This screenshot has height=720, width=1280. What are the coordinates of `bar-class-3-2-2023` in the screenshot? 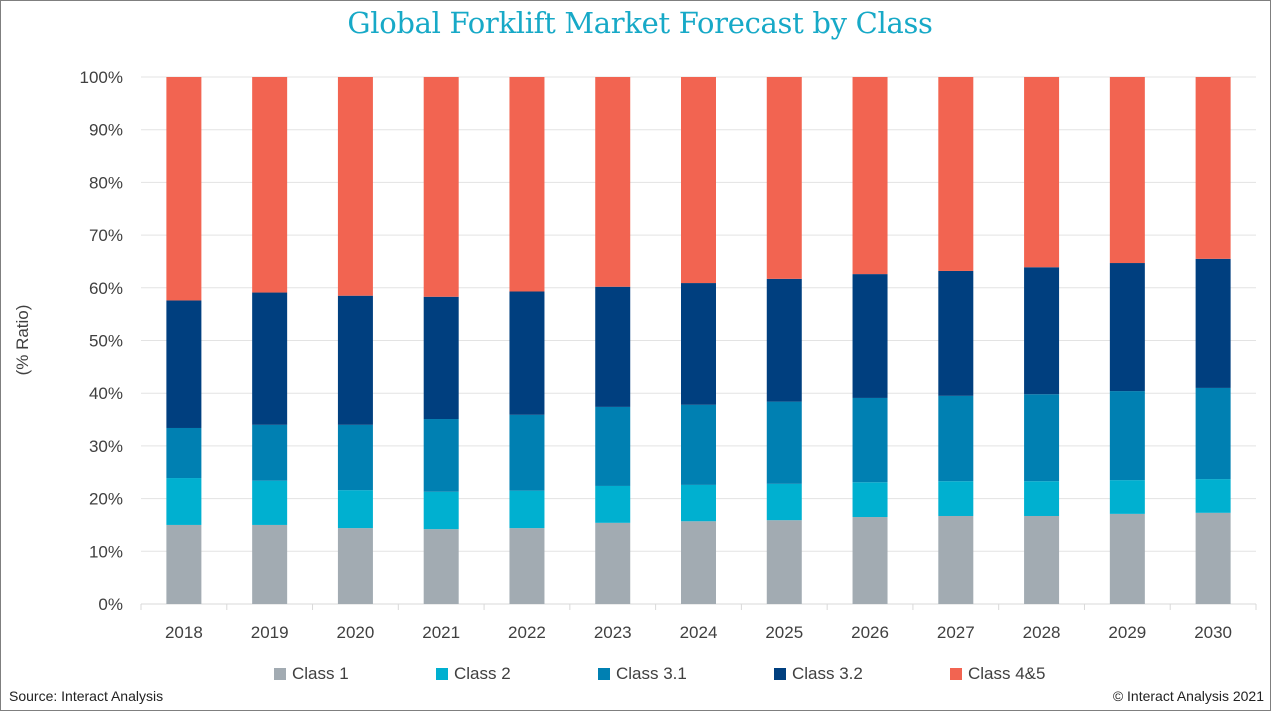 It's located at (613, 346).